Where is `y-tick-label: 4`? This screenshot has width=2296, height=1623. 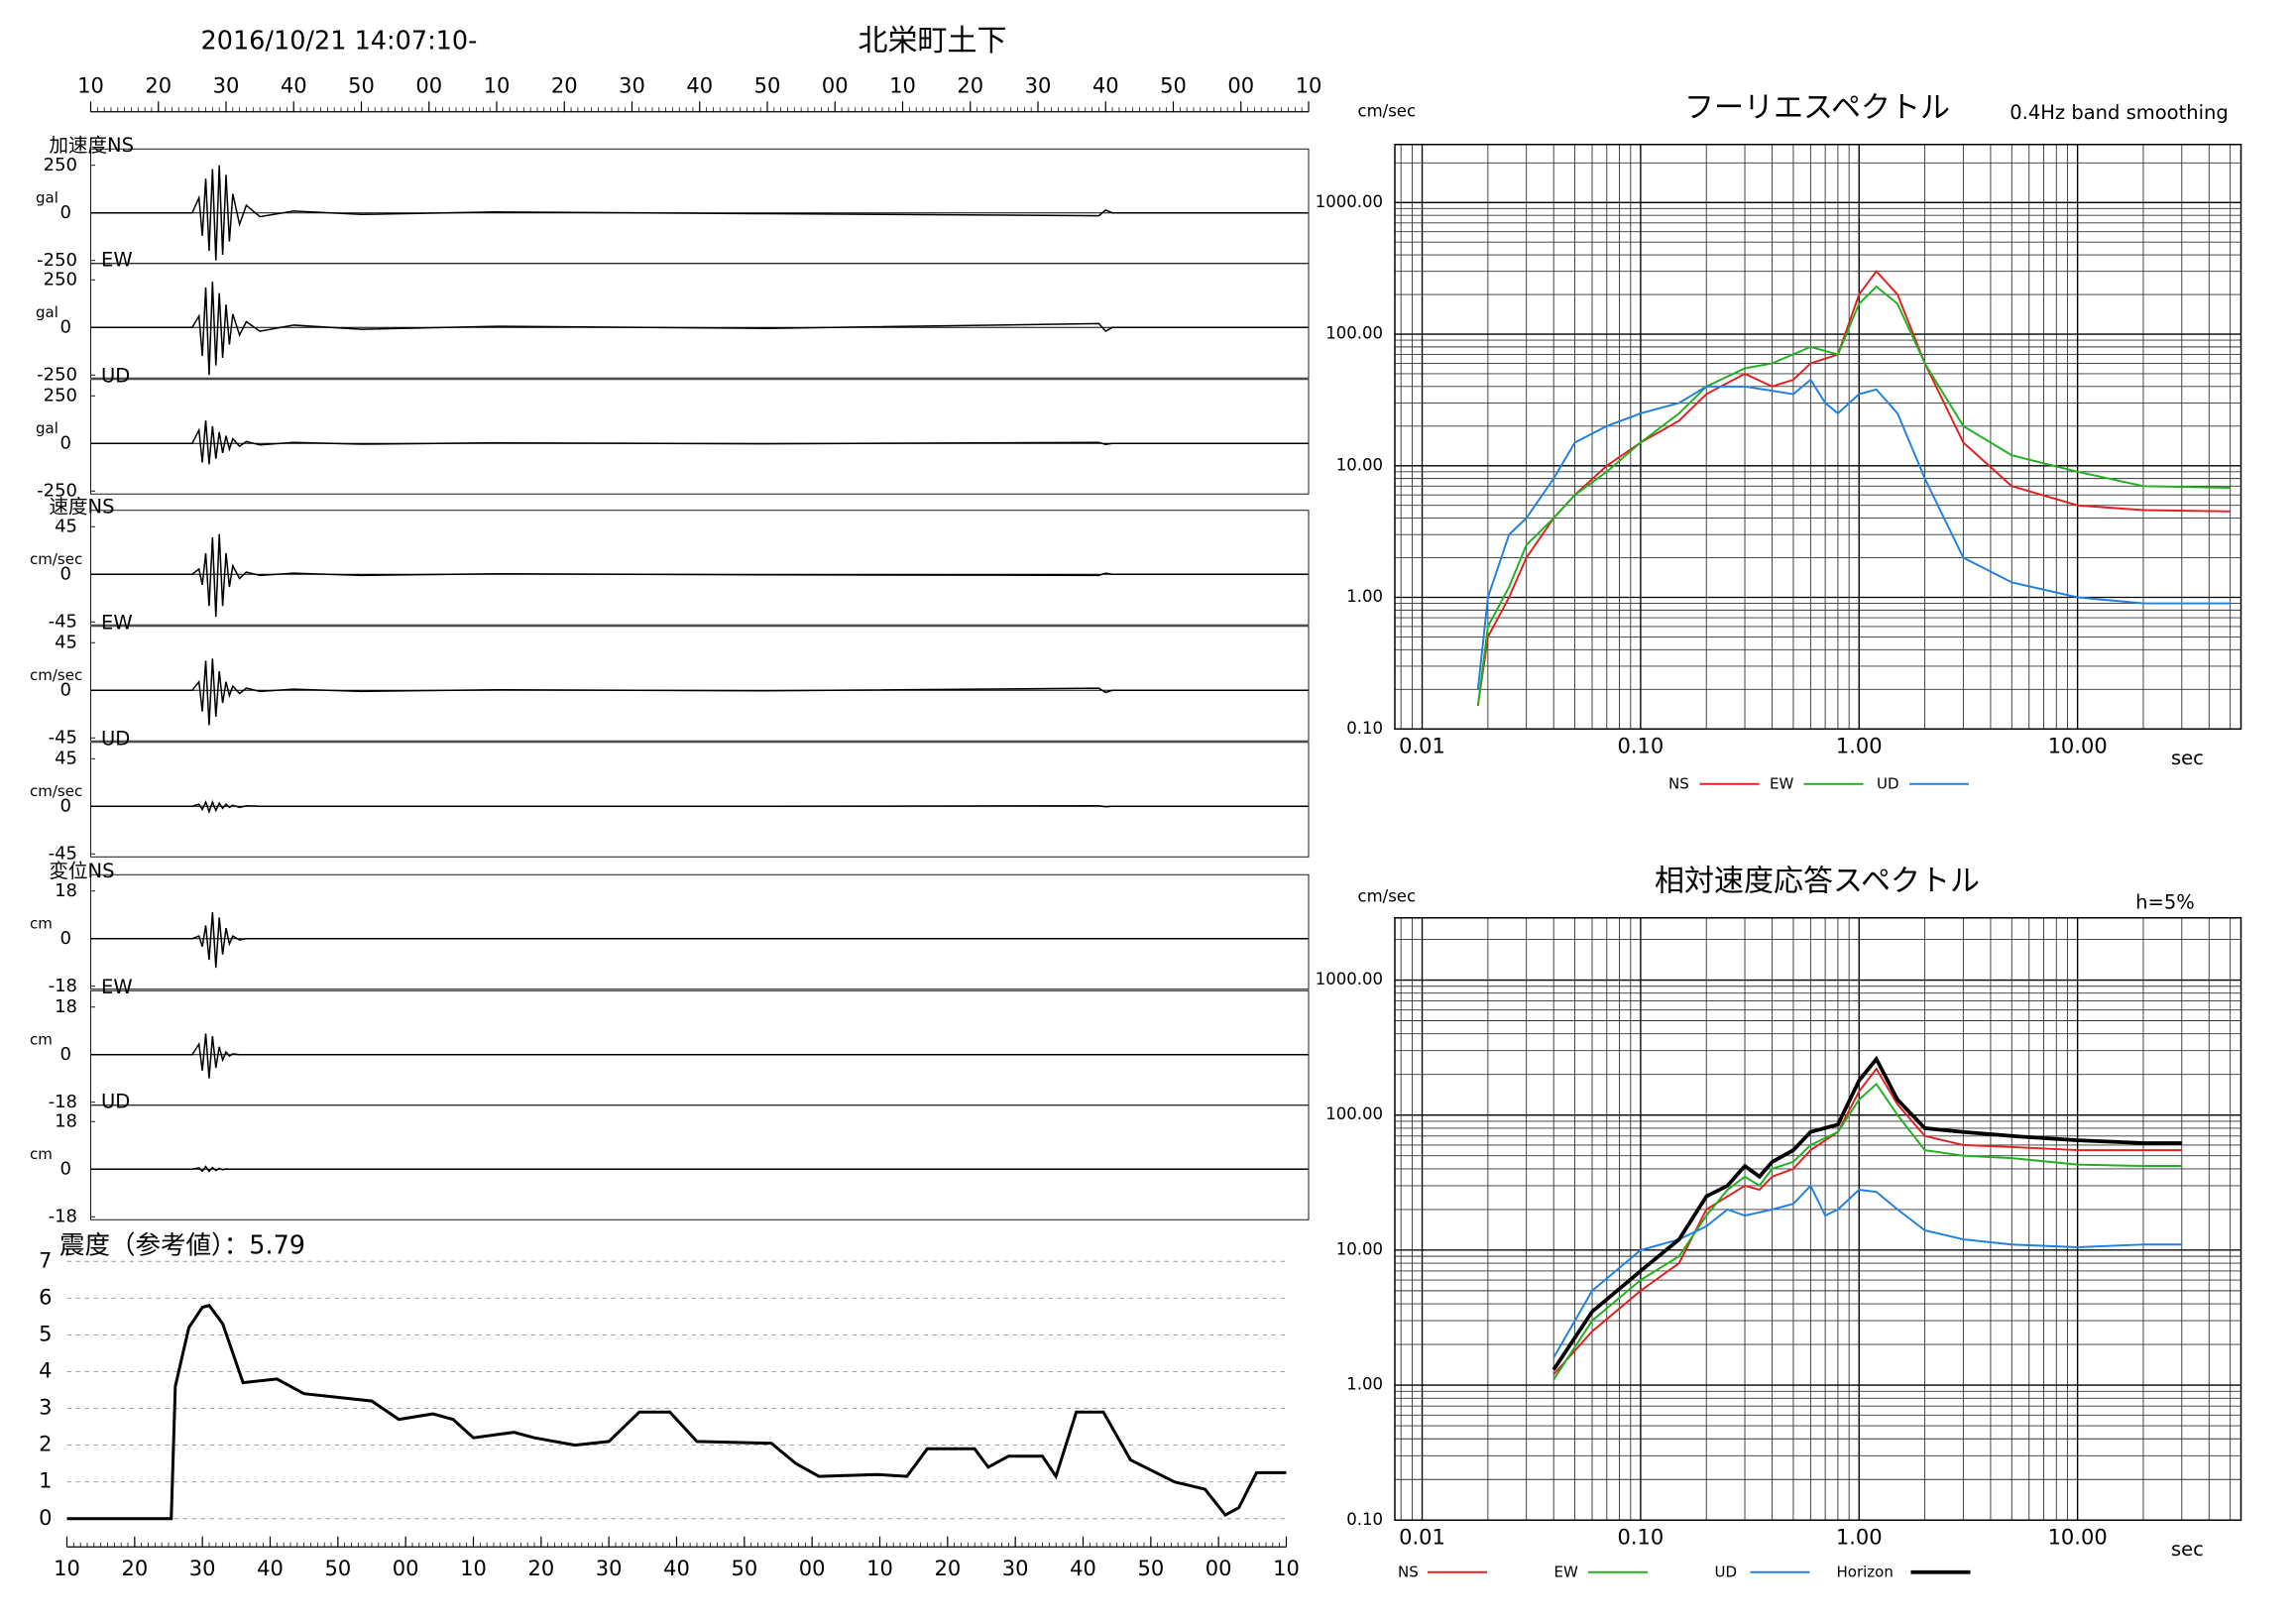 y-tick-label: 4 is located at coordinates (46, 1370).